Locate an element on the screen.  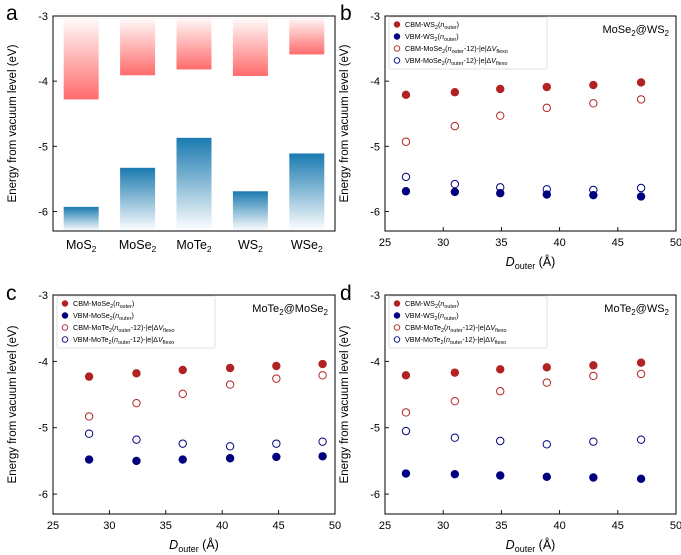
panel-b-xtick-label: 45 is located at coordinates (618, 243).